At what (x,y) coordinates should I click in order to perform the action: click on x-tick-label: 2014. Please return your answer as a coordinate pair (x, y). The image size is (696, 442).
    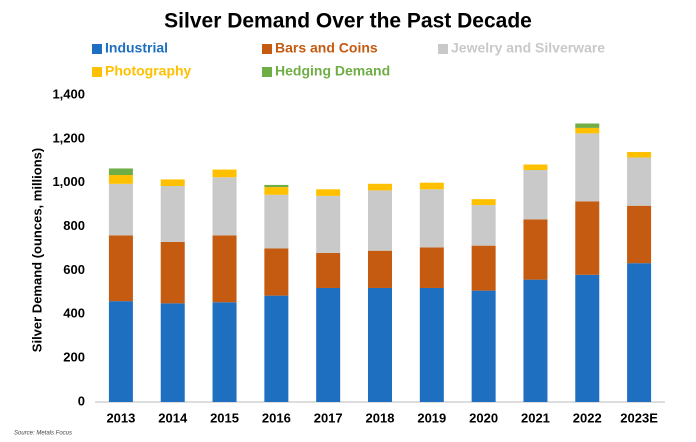
    Looking at the image, I should click on (173, 417).